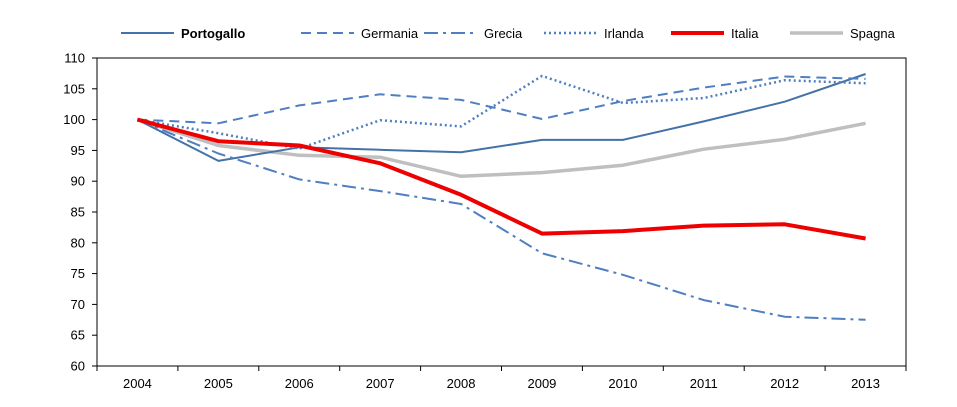  I want to click on x-tick-label: 2006, so click(299, 383).